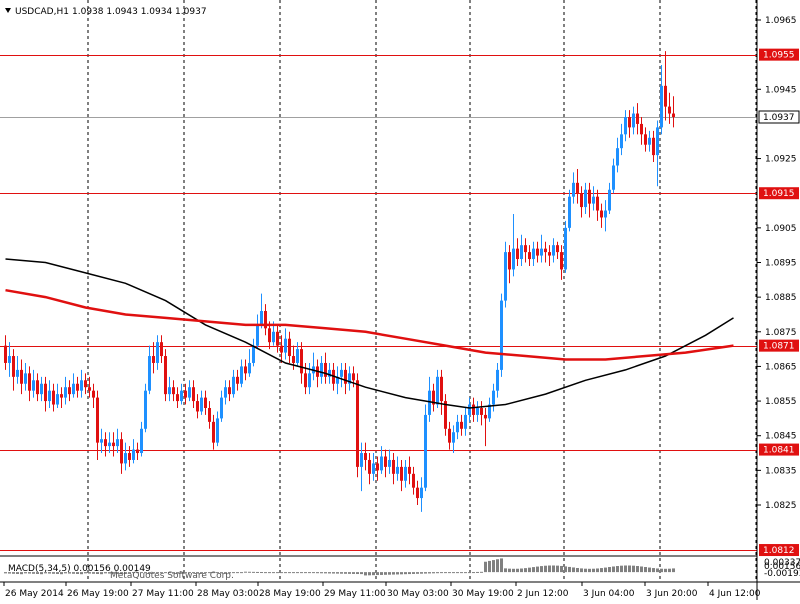  What do you see at coordinates (8, 10) in the screenshot?
I see `chevron-down-icon` at bounding box center [8, 10].